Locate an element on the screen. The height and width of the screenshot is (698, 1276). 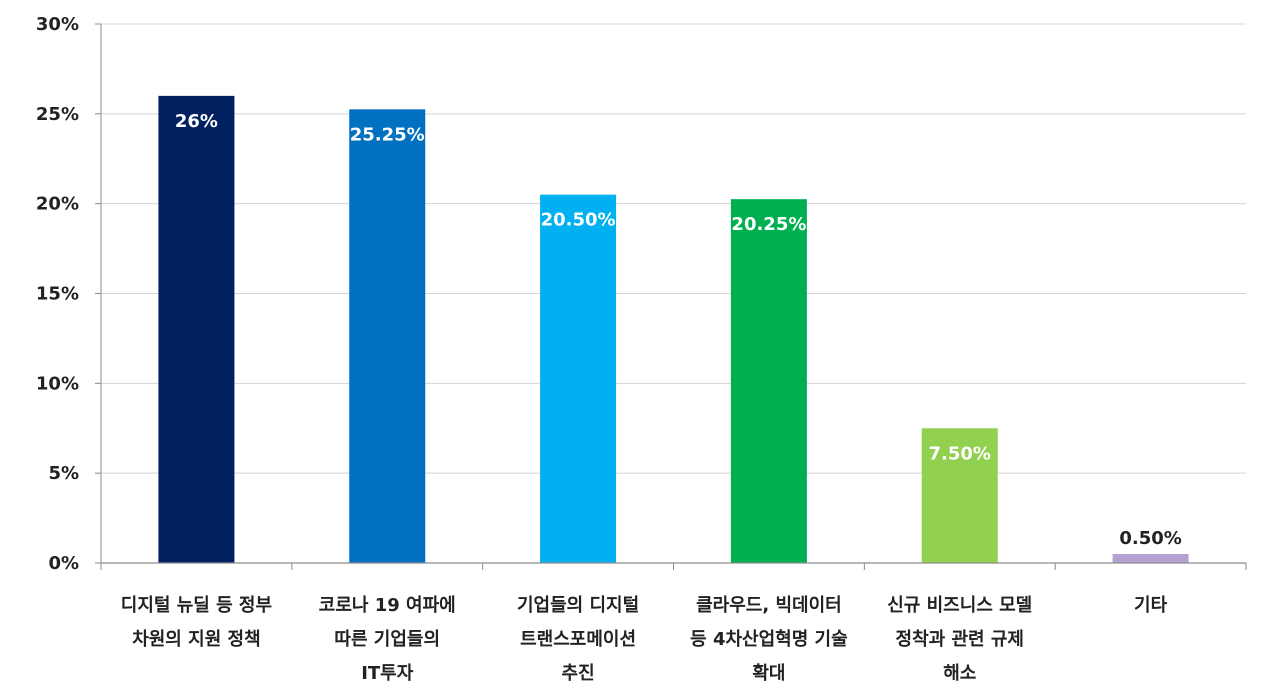
data-label: 0.50% is located at coordinates (1150, 538).